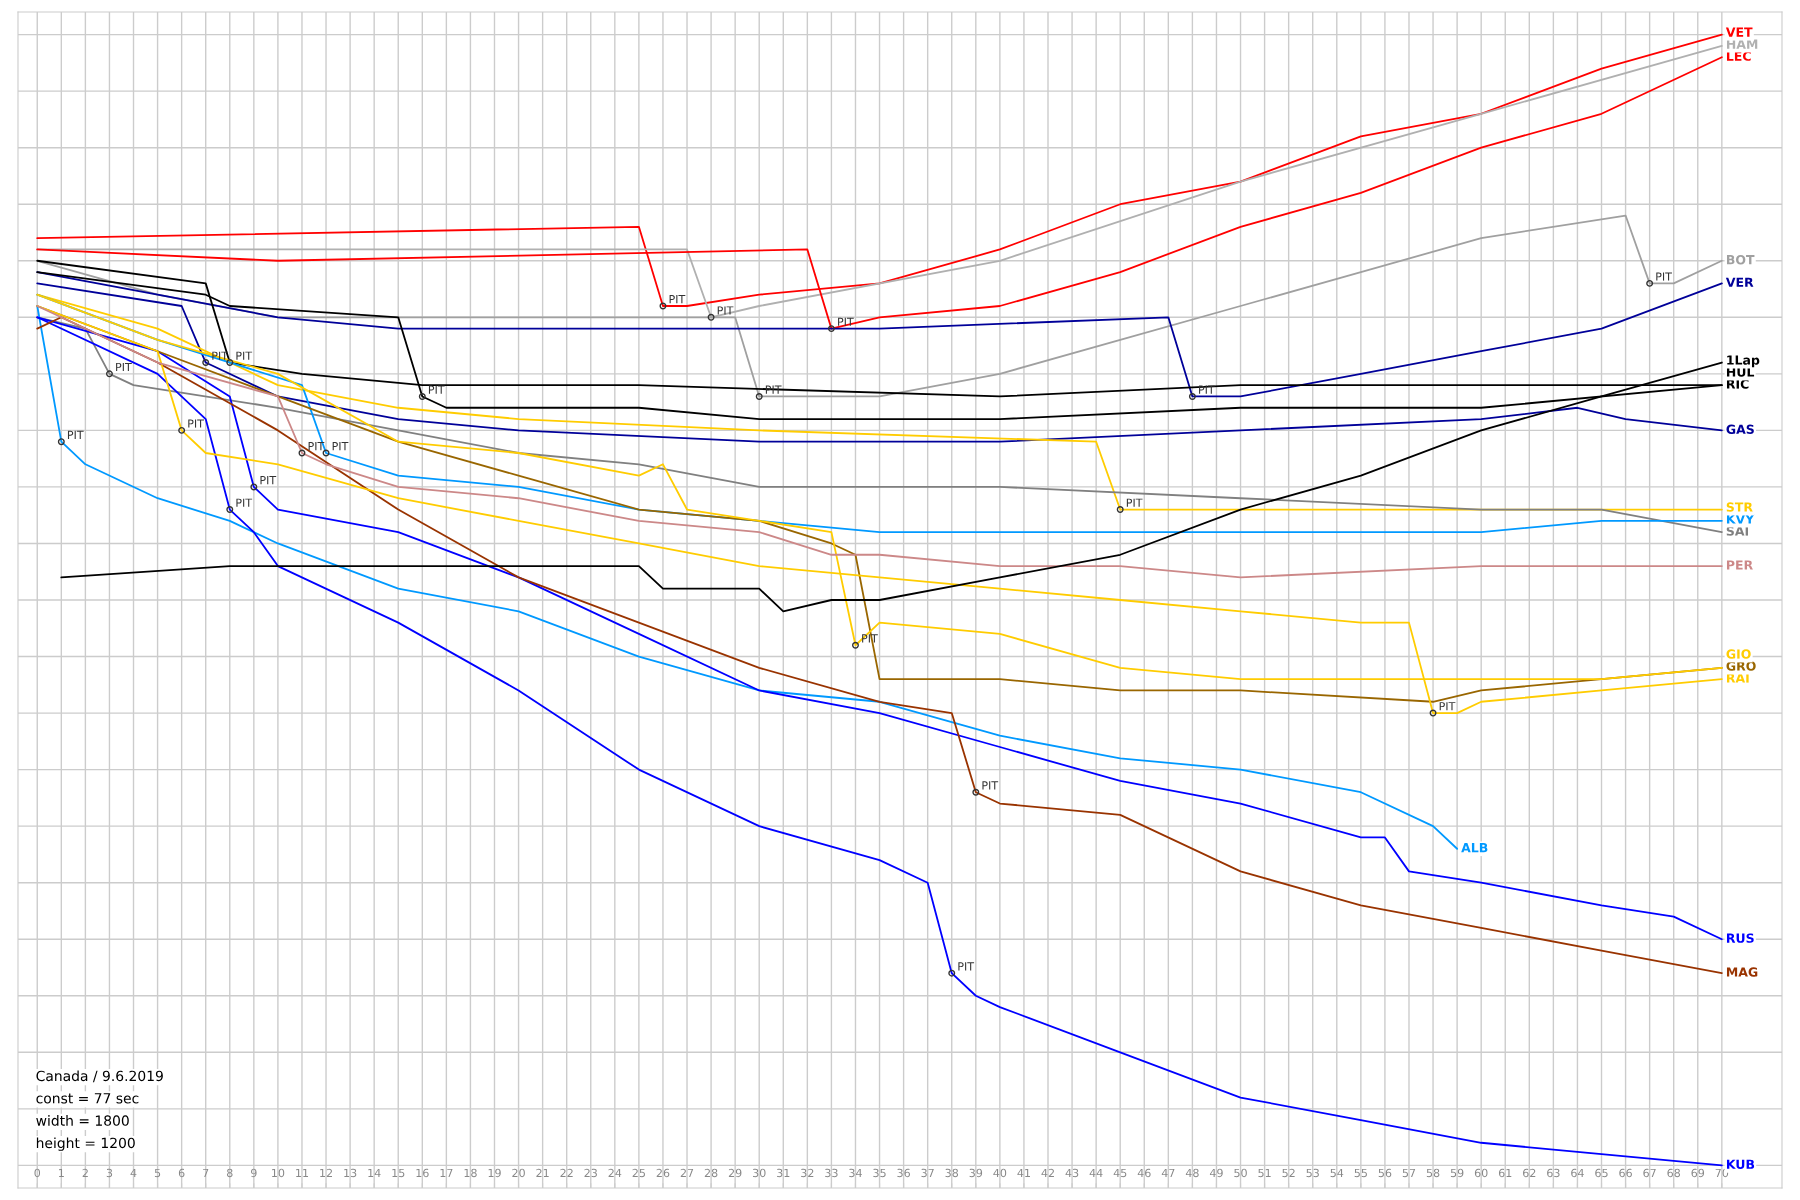  Describe the element at coordinates (229, 1173) in the screenshot. I see `x-tick-label: 8` at that location.